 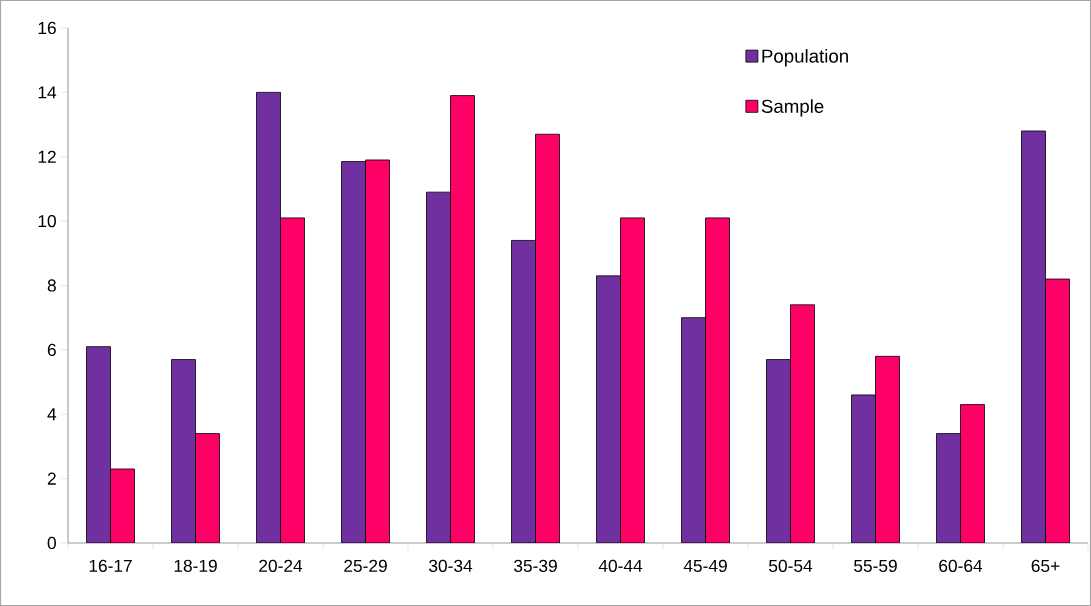 I want to click on x-tick-label: 30-34, so click(x=451, y=565).